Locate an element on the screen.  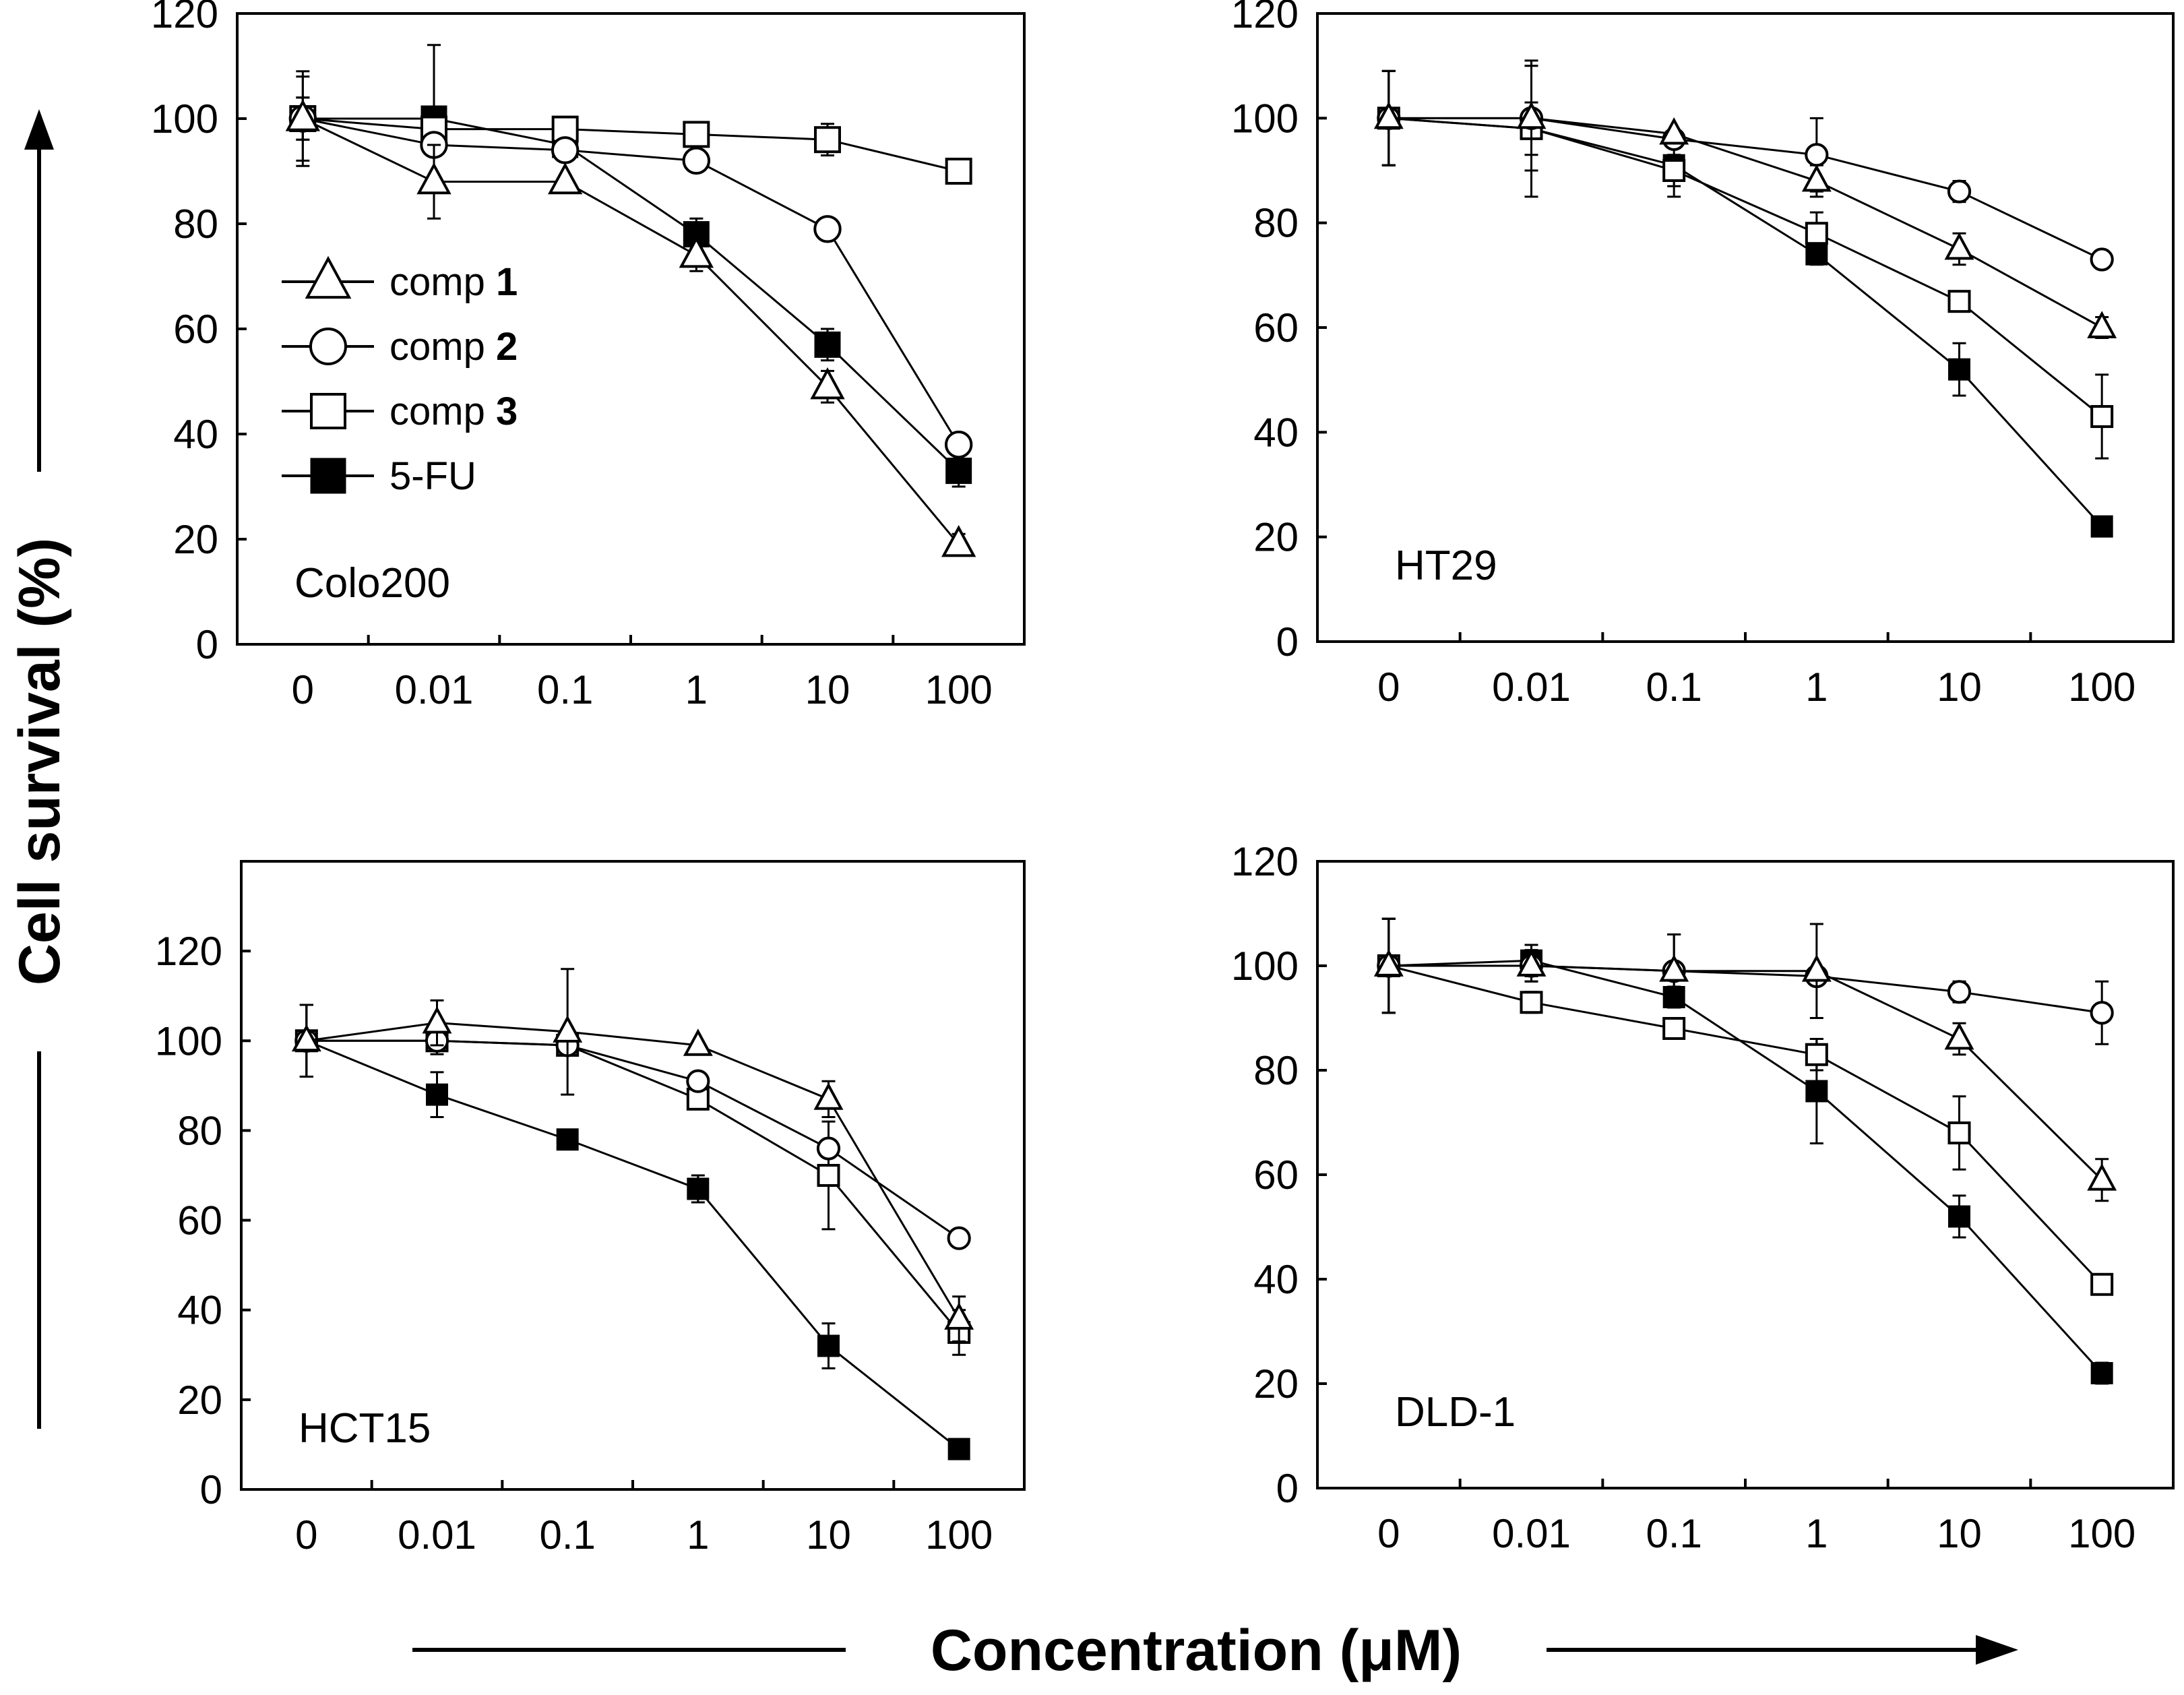
legend-label: comp 2 is located at coordinates (453, 347).